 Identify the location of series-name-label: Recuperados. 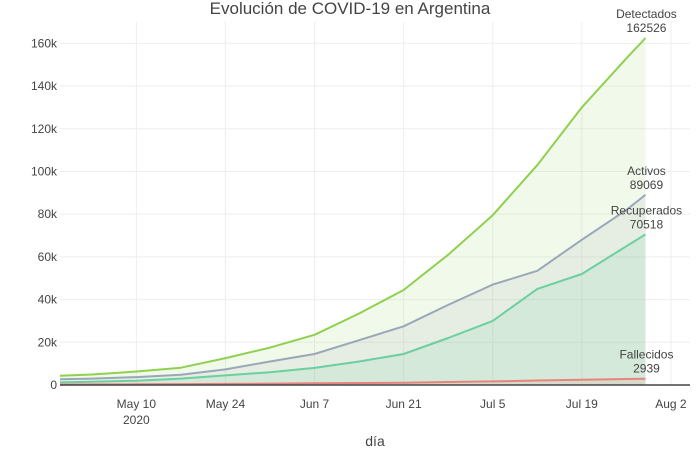
(646, 210).